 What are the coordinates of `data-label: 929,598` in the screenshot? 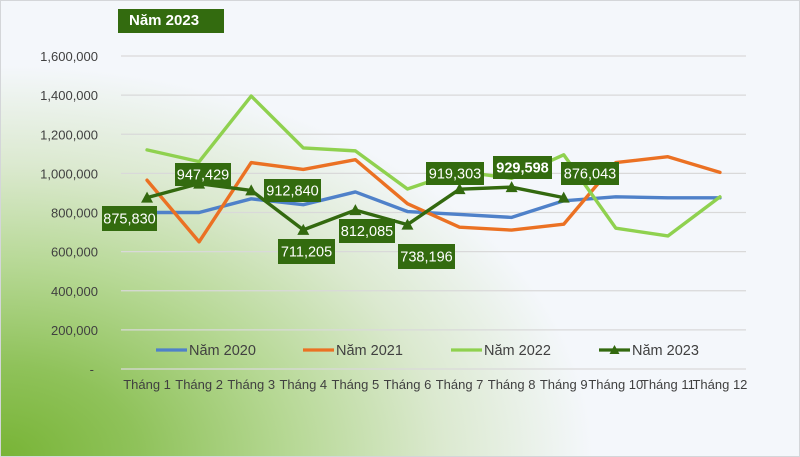 It's located at (522, 167).